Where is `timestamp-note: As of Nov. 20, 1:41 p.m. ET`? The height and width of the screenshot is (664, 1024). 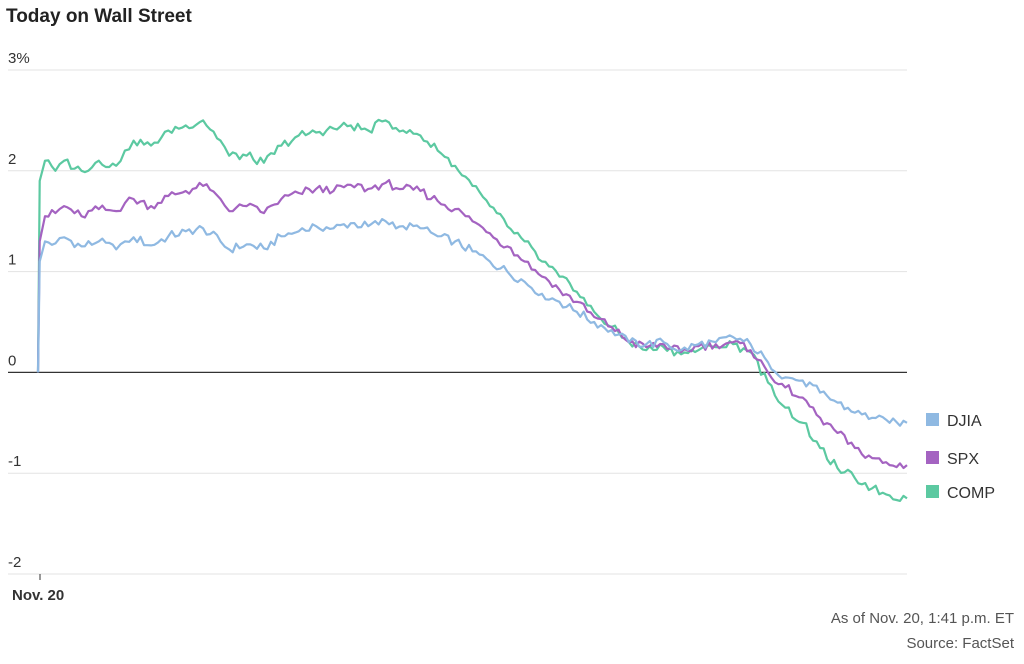 timestamp-note: As of Nov. 20, 1:41 p.m. ET is located at coordinates (922, 618).